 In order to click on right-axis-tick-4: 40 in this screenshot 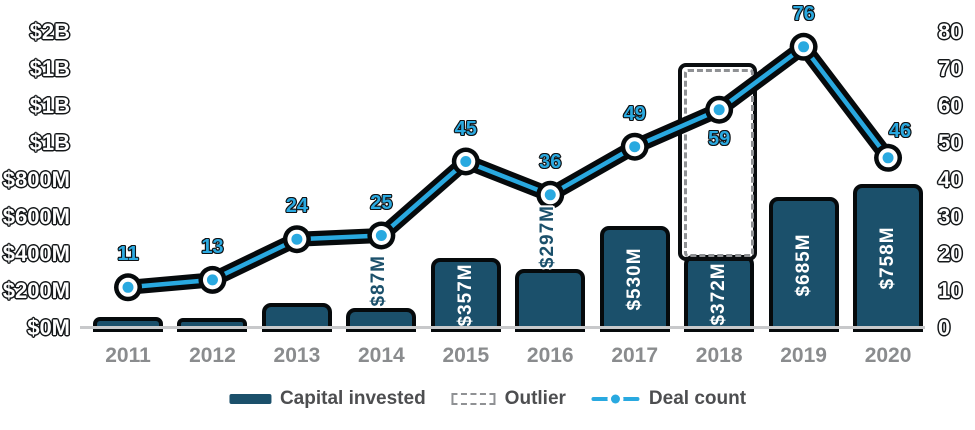, I will do `click(950, 179)`.